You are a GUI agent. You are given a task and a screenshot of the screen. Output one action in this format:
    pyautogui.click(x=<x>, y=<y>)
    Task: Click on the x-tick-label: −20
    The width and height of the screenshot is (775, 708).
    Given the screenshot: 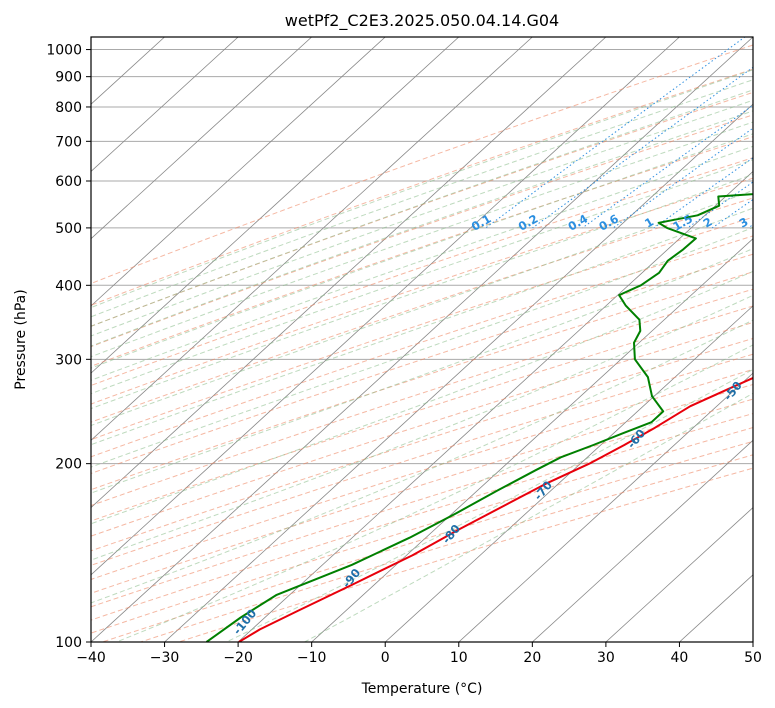 What is the action you would take?
    pyautogui.click(x=238, y=658)
    